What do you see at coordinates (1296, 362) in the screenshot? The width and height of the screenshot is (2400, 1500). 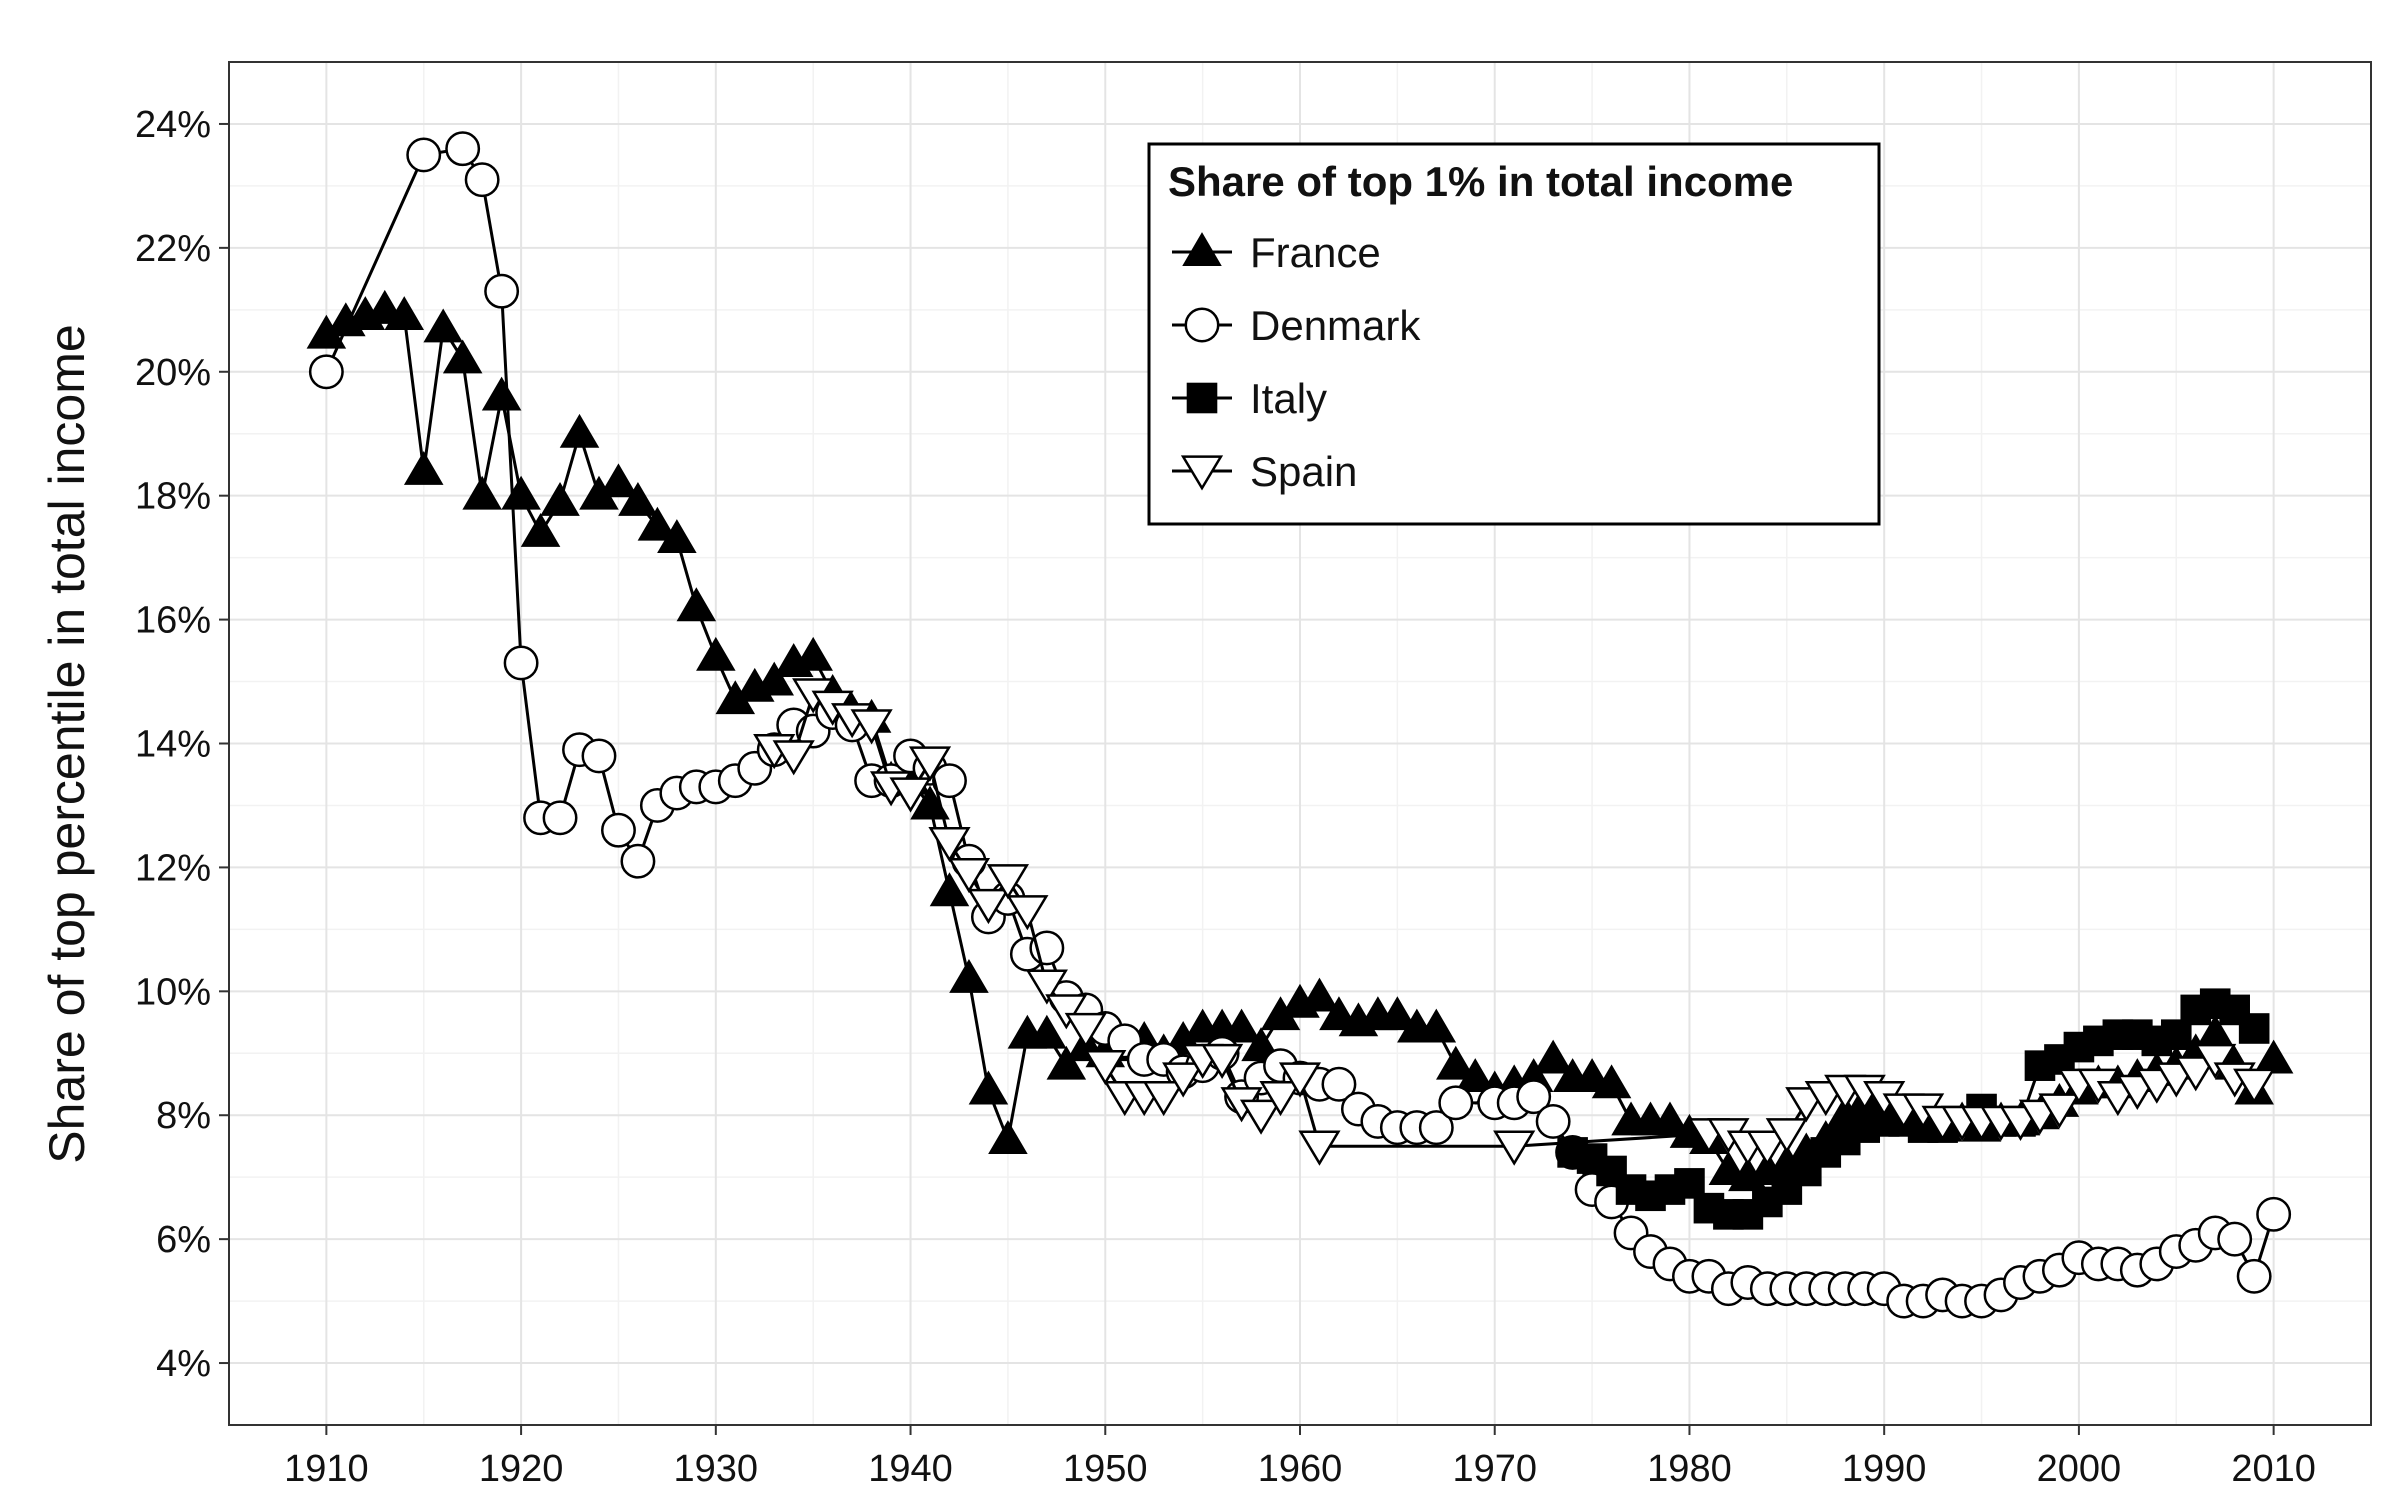 I see `legend-entries: France Denmark Italy Spain` at bounding box center [1296, 362].